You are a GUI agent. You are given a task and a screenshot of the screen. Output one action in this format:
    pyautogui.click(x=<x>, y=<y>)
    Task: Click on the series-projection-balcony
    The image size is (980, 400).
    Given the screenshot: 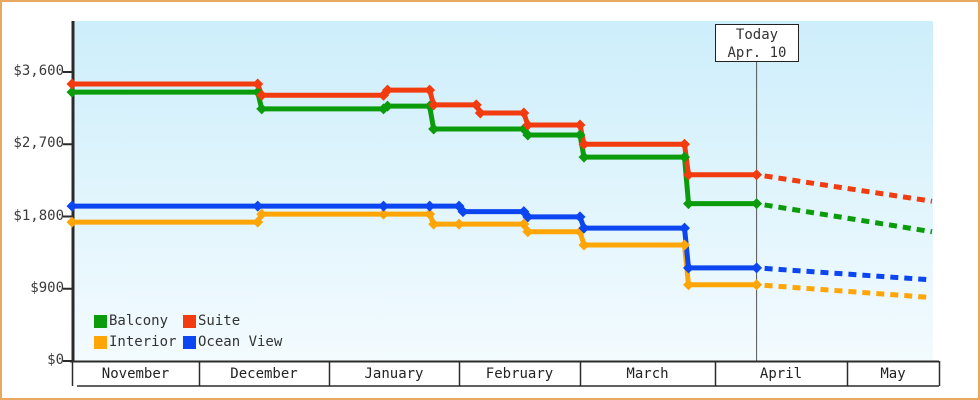 What is the action you would take?
    pyautogui.click(x=848, y=218)
    